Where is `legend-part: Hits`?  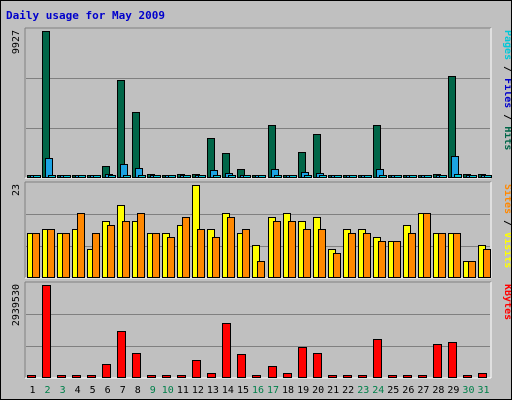 legend-part: Hits is located at coordinates (506, 138).